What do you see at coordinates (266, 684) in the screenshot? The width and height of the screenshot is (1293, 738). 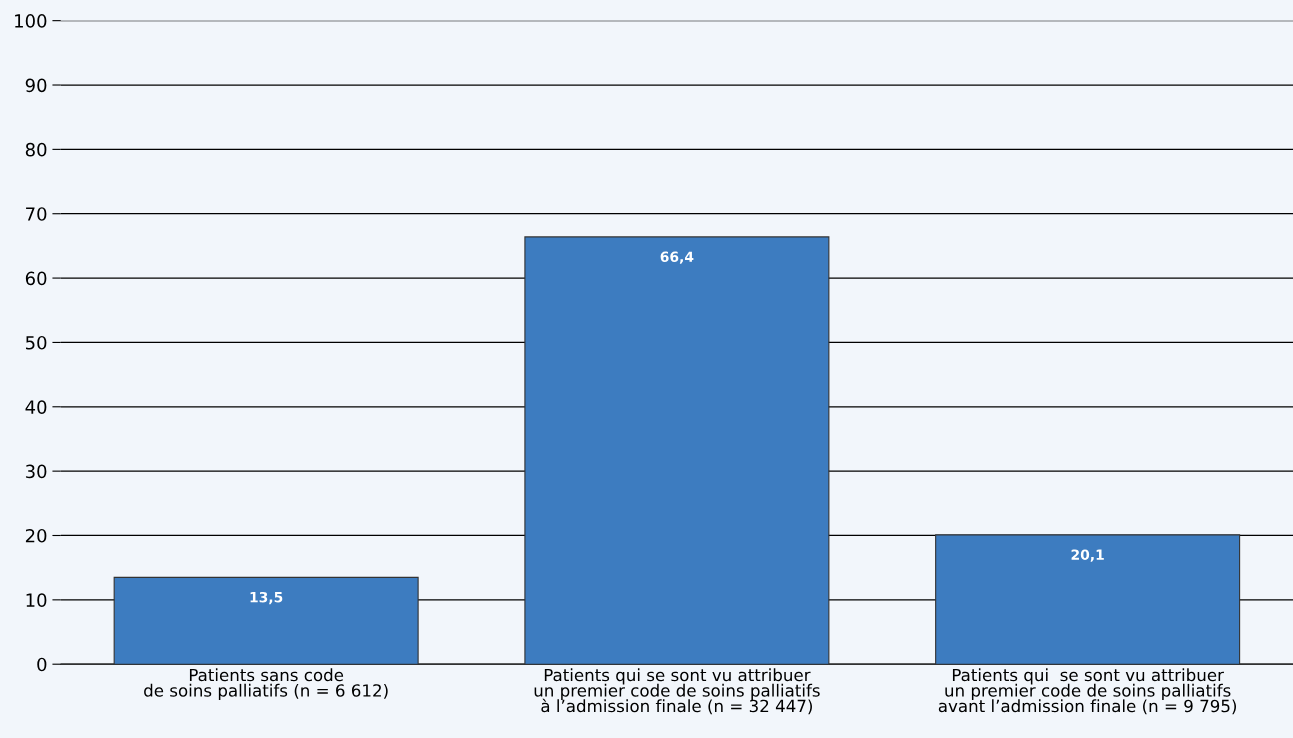 I see `x-tick-label: Patients sans code de soins palliatifs (n = 6 612)` at bounding box center [266, 684].